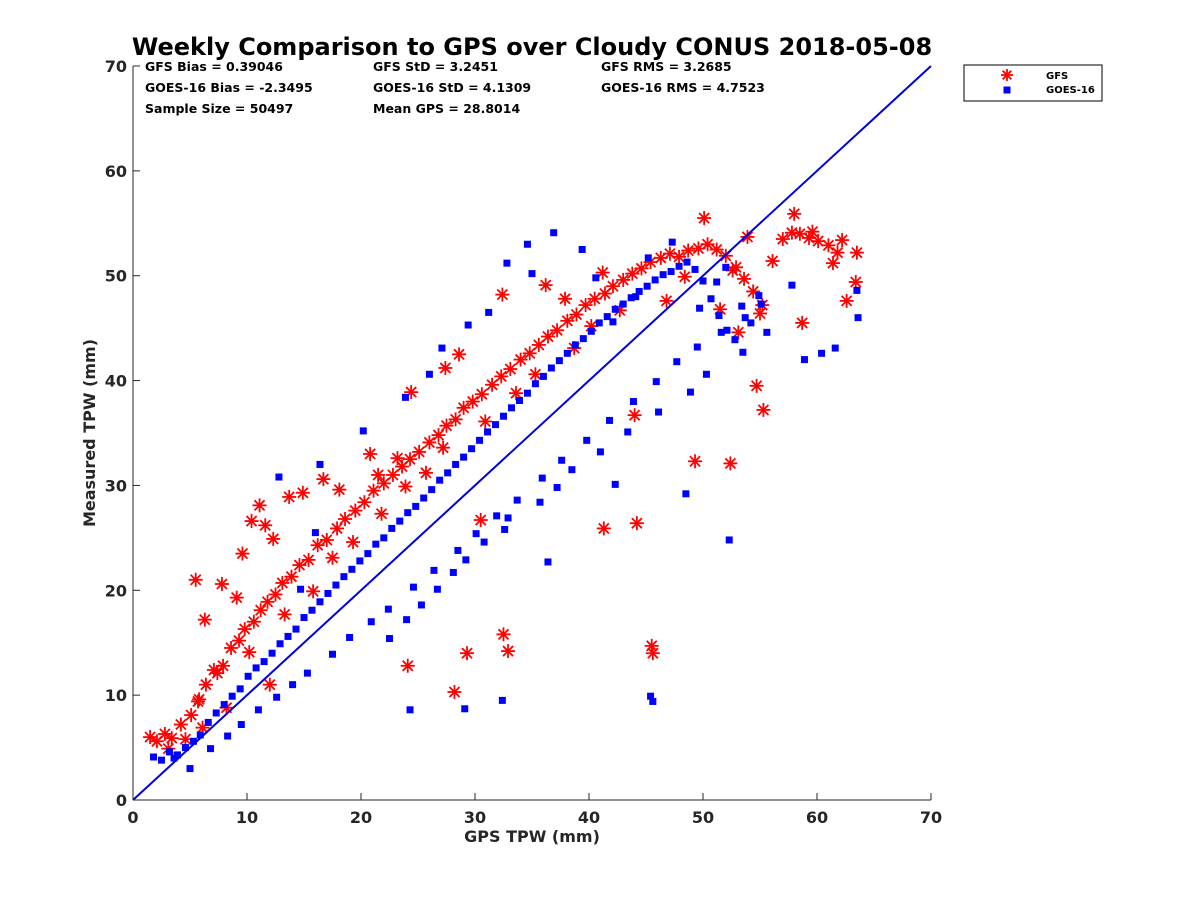 This screenshot has height=905, width=1200. Describe the element at coordinates (116, 590) in the screenshot. I see `y-tick-label: 20` at that location.